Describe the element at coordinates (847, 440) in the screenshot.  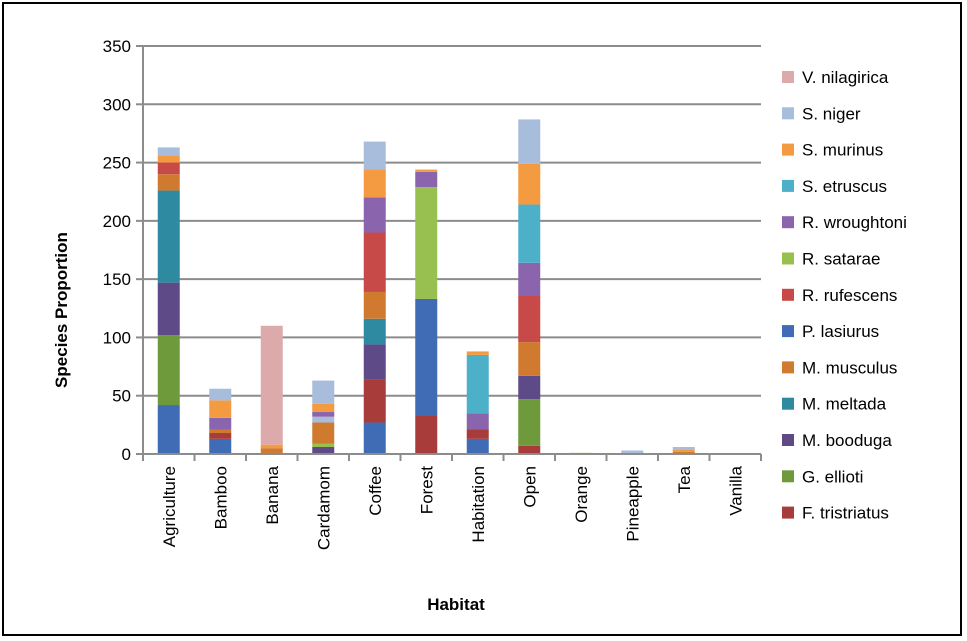
I see `legend-label: M. booduga` at that location.